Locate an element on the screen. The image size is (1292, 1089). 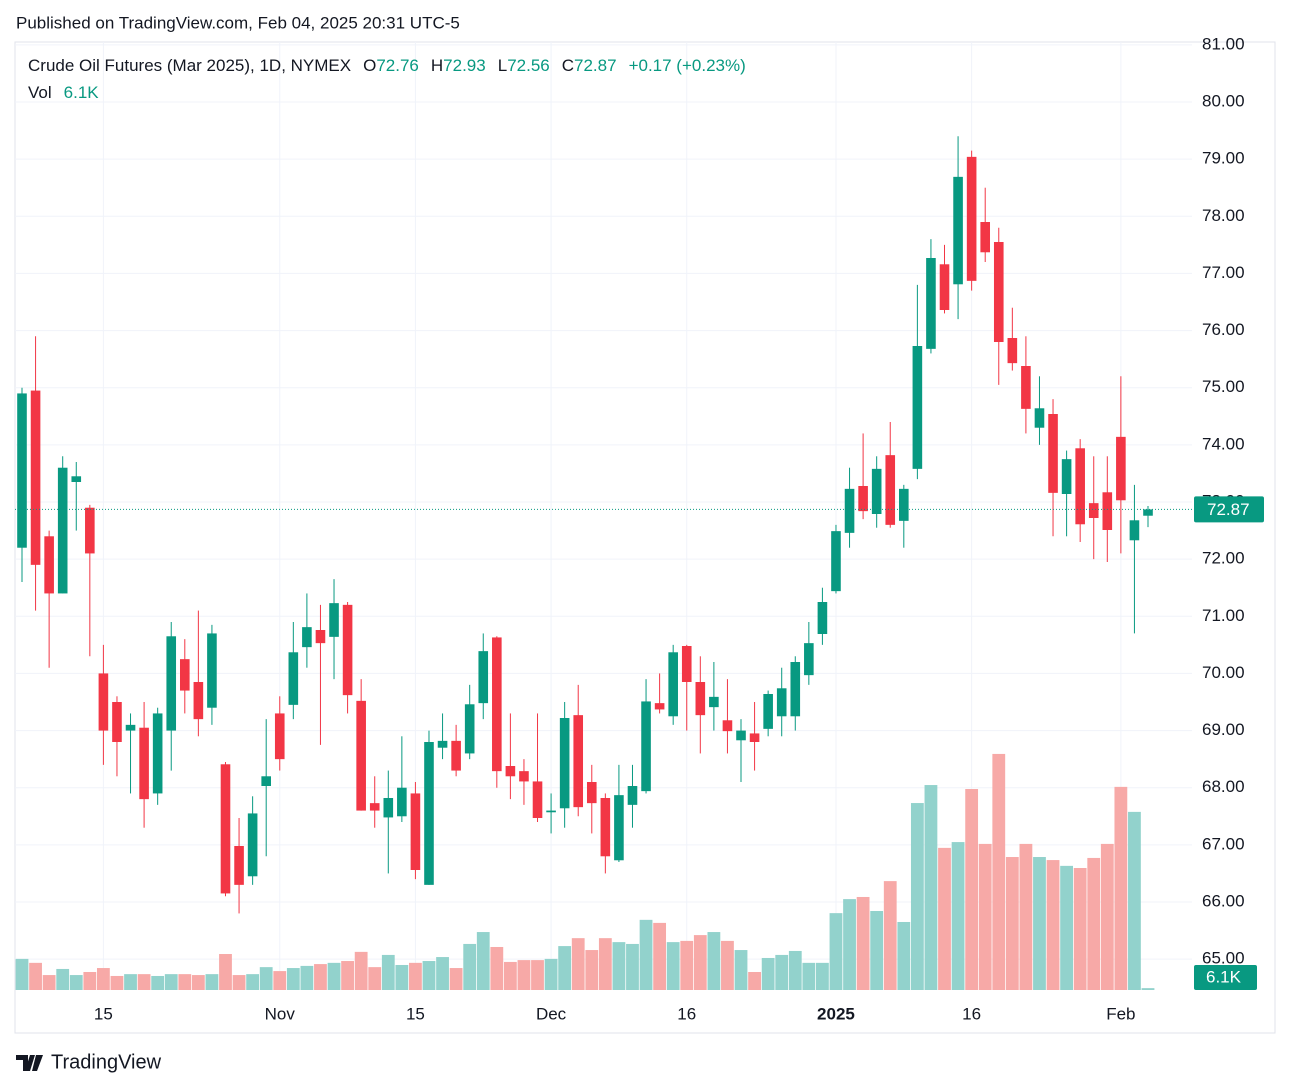
price-badge is located at coordinates (1229, 509).